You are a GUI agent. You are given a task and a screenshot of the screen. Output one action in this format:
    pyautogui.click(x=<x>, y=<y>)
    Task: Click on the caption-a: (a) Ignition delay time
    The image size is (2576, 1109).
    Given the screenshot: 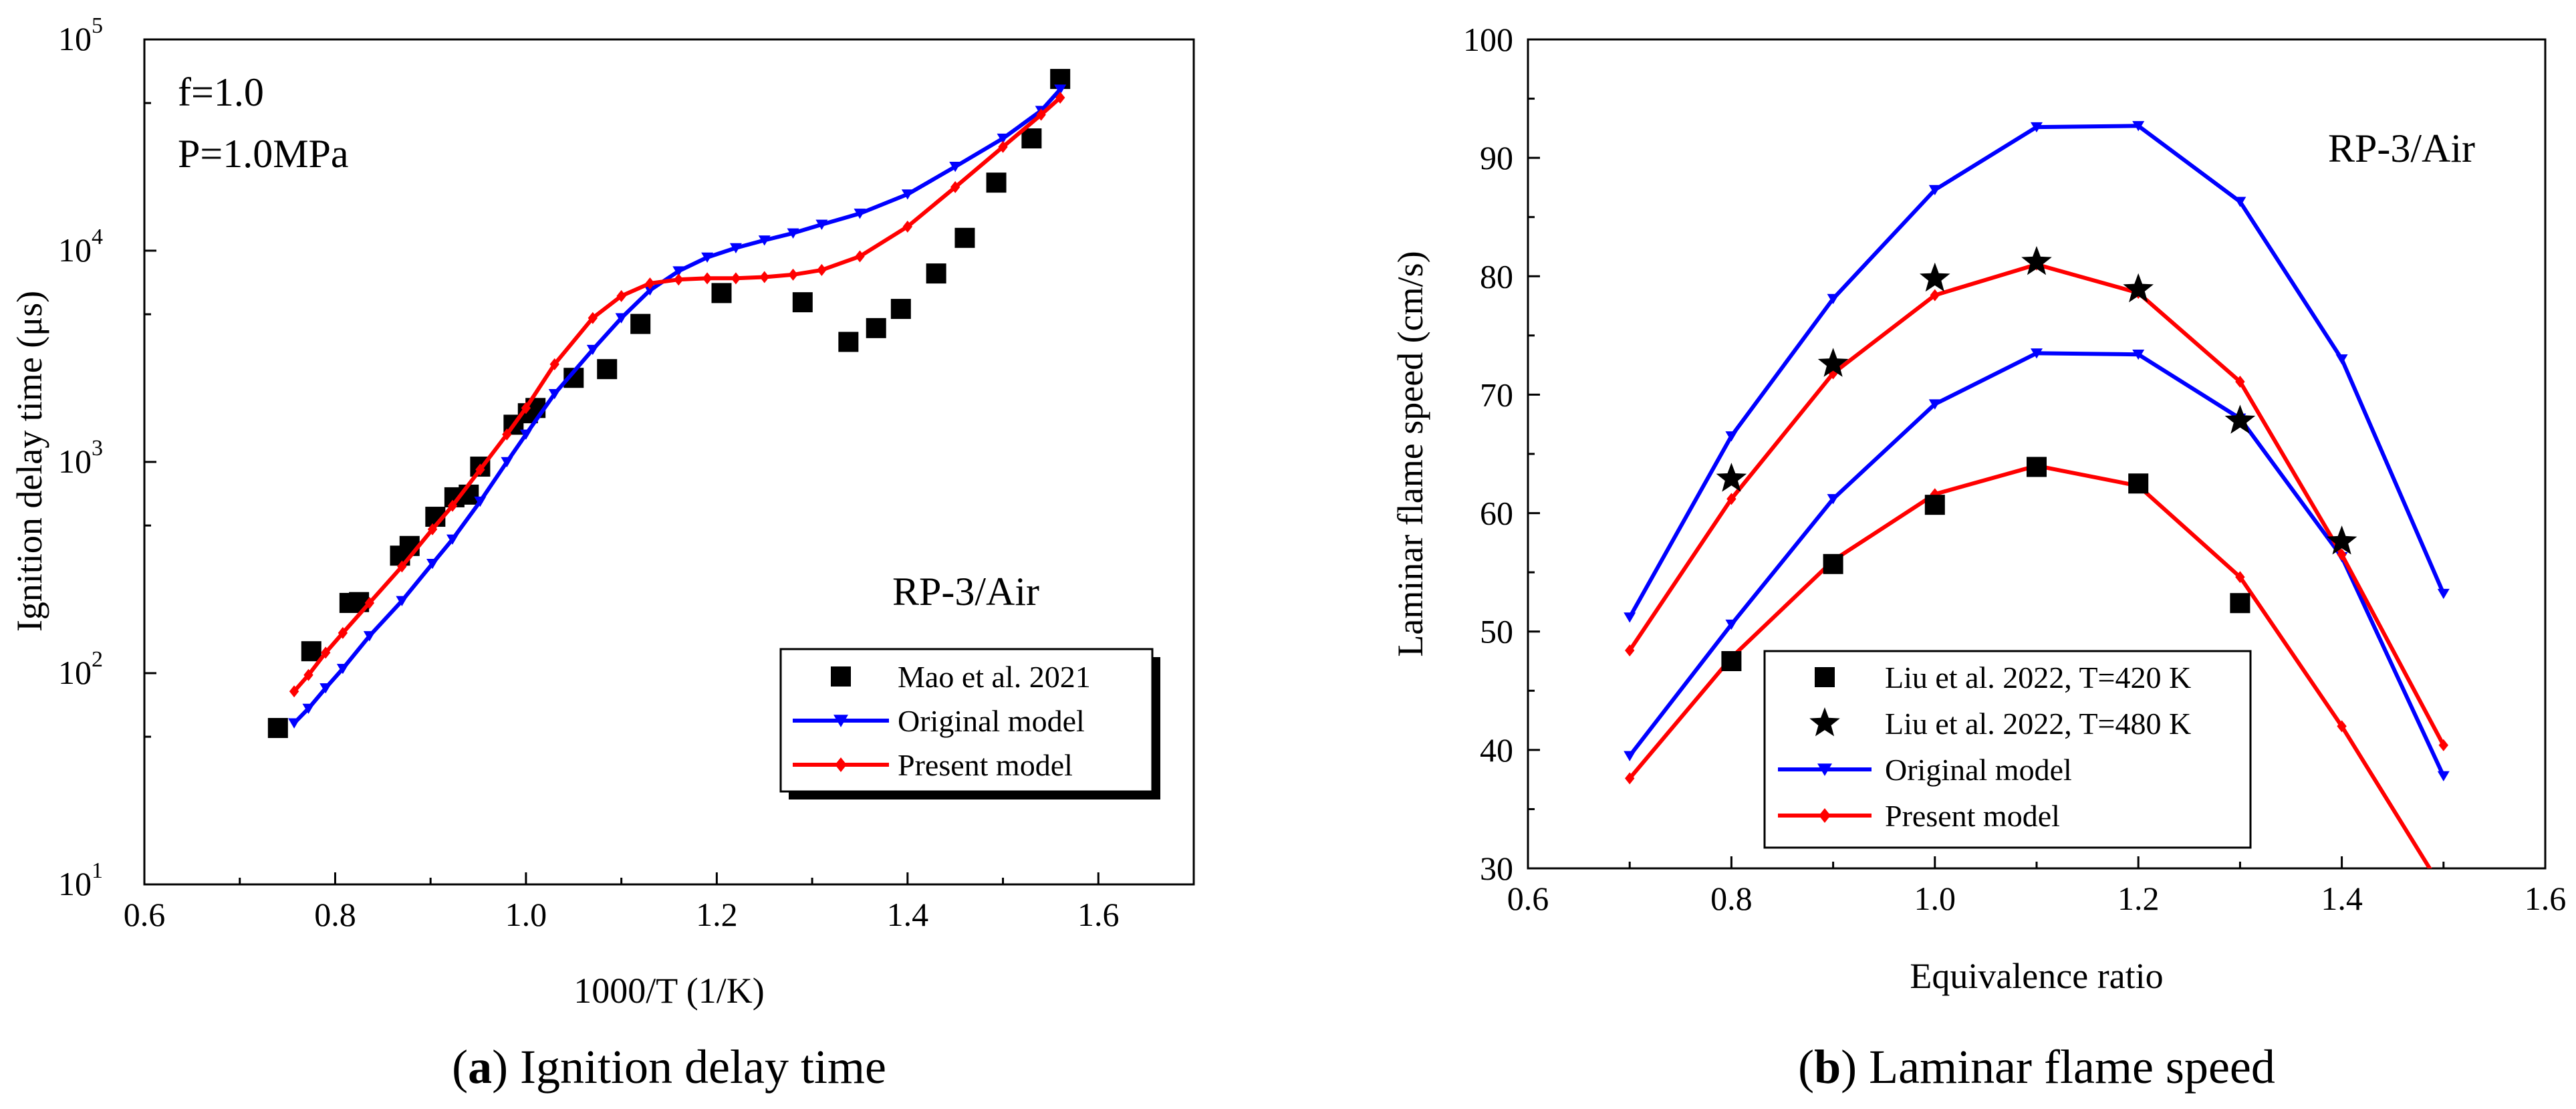 What is the action you would take?
    pyautogui.click(x=669, y=1067)
    